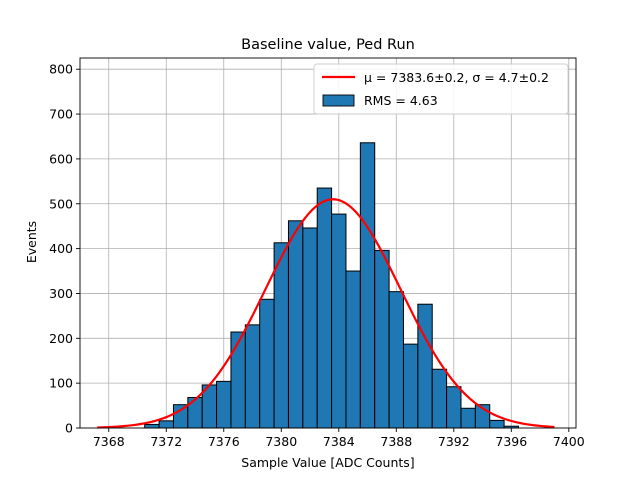  Describe the element at coordinates (31, 242) in the screenshot. I see `y-axis-label: Events` at that location.